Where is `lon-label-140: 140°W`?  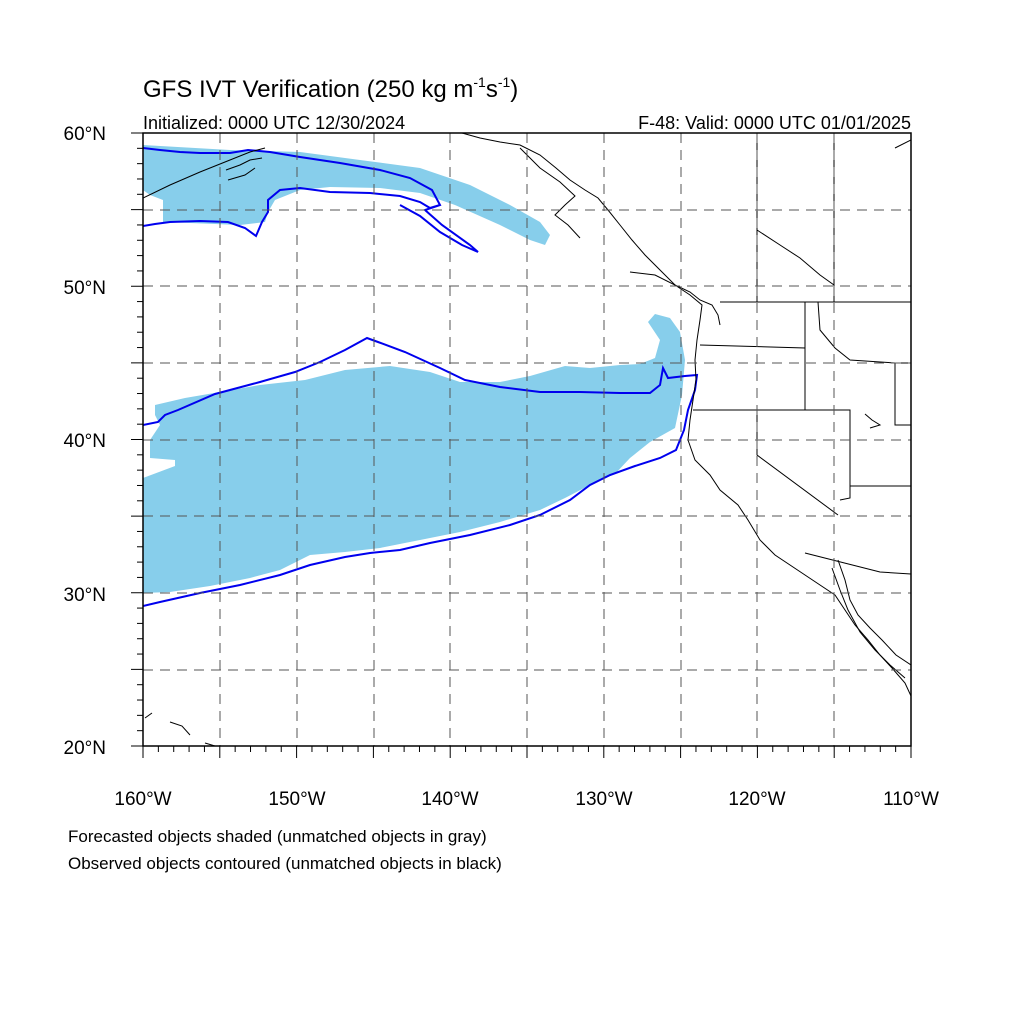
lon-label-140: 140°W is located at coordinates (449, 799).